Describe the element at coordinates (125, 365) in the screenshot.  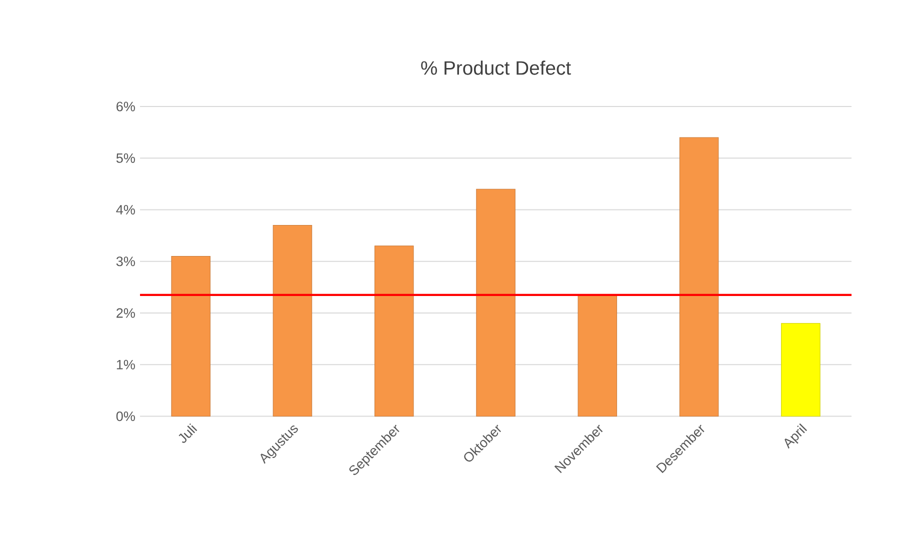
I see `y-tick-label: 1%` at that location.